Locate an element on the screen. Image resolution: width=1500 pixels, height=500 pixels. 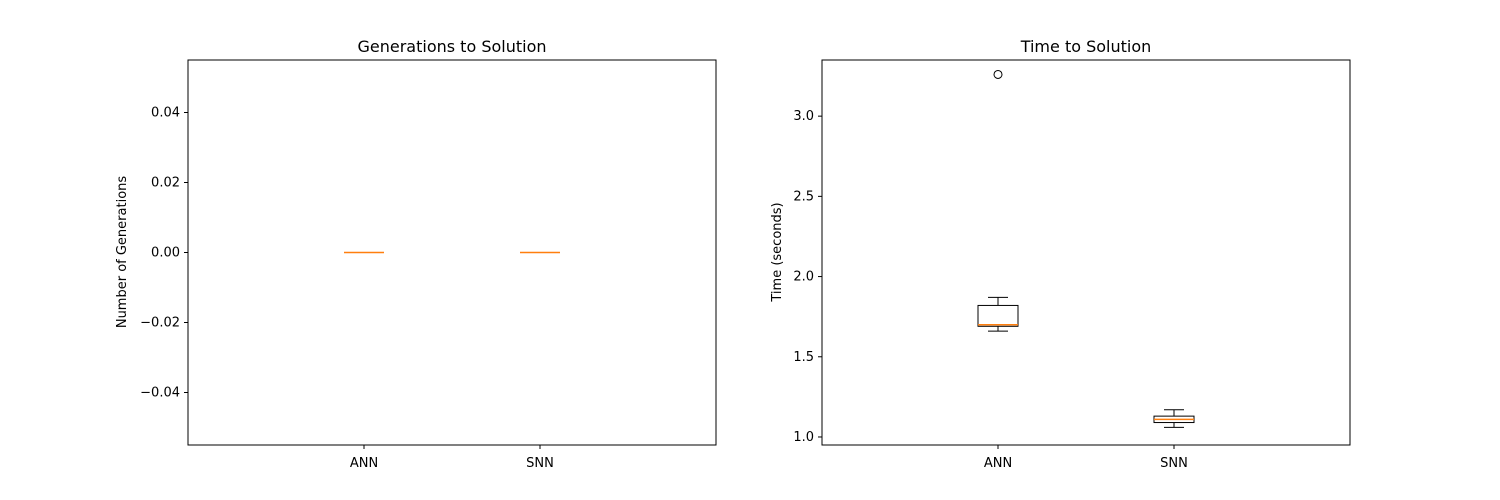
y-ticks: 1.0 1.5 2.0 2.5 3.0 is located at coordinates (807, 277).